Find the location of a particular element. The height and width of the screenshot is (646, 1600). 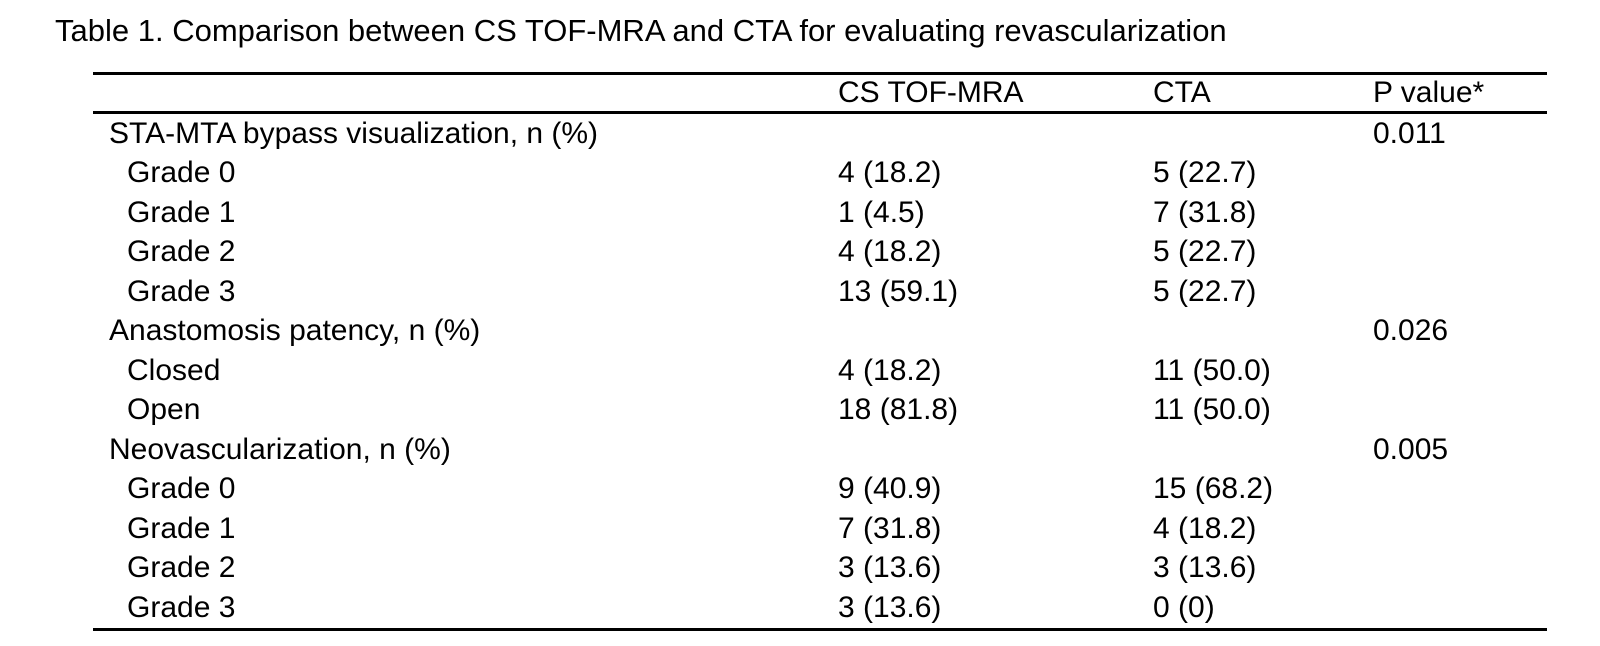

table-row: Grade 2 3 (13.6) 3 (13.6) is located at coordinates (820, 569).